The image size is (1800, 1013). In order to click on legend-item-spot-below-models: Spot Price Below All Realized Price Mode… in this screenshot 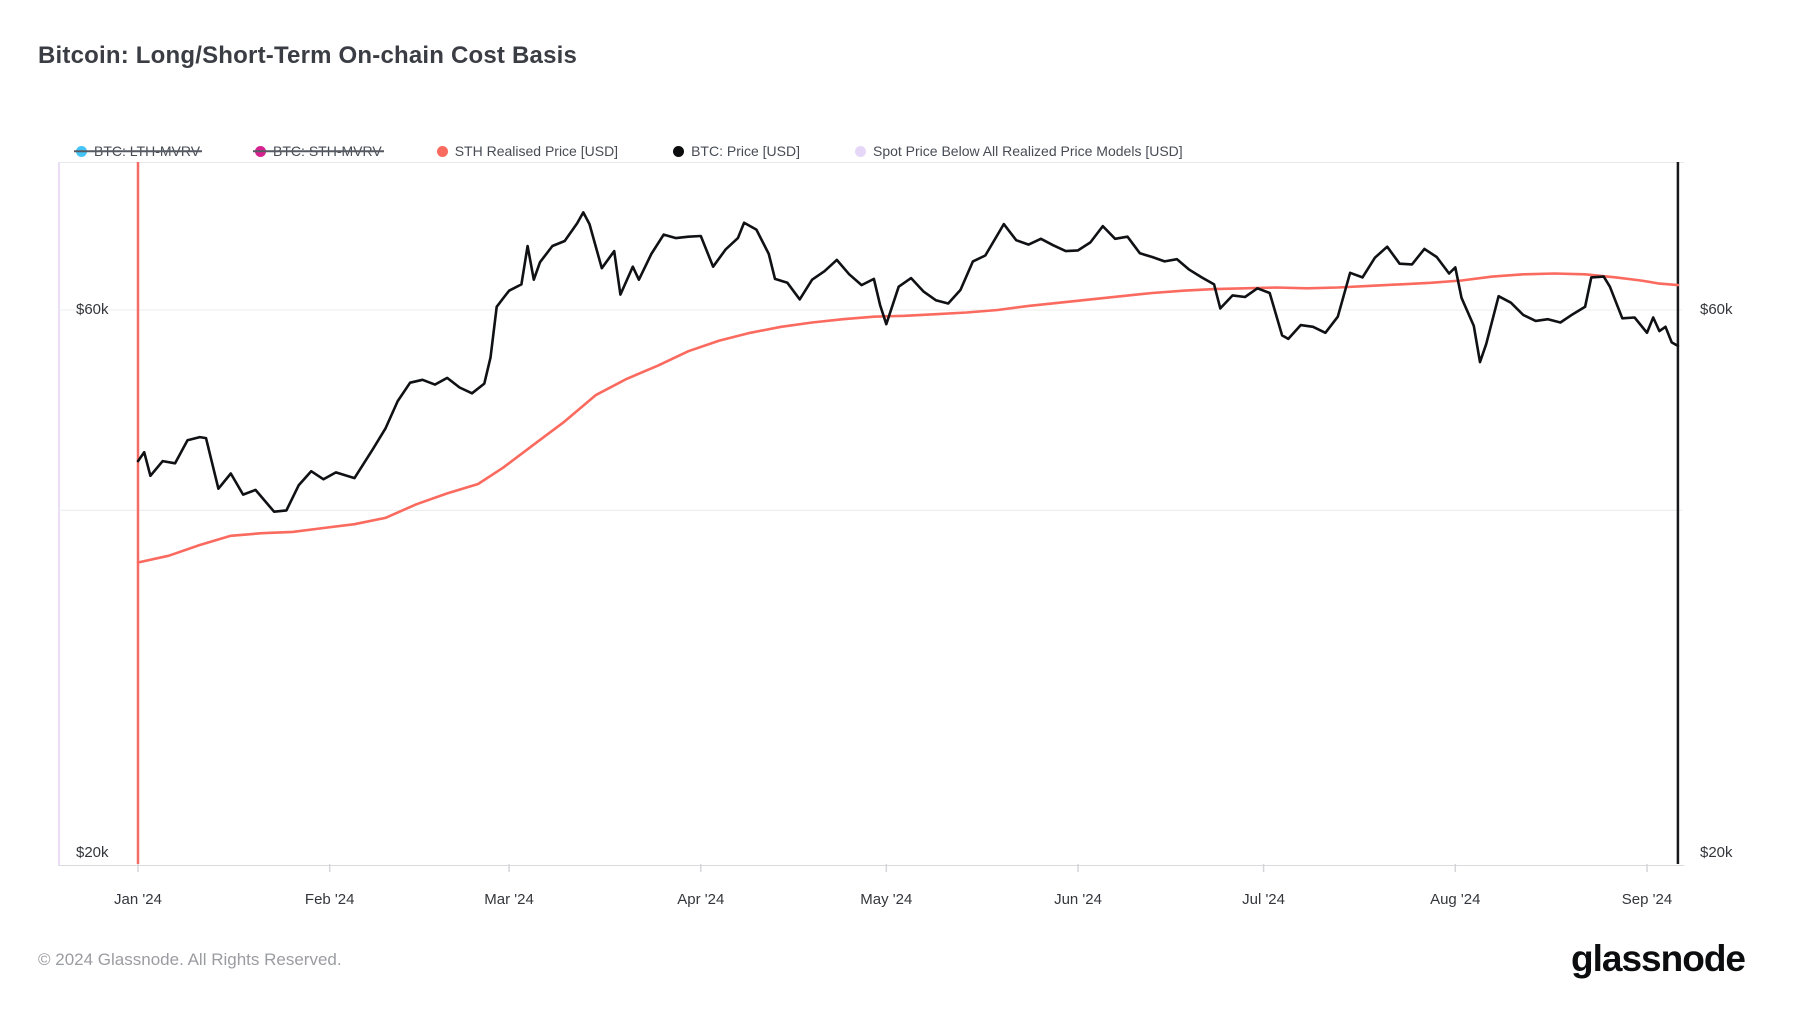, I will do `click(1018, 151)`.